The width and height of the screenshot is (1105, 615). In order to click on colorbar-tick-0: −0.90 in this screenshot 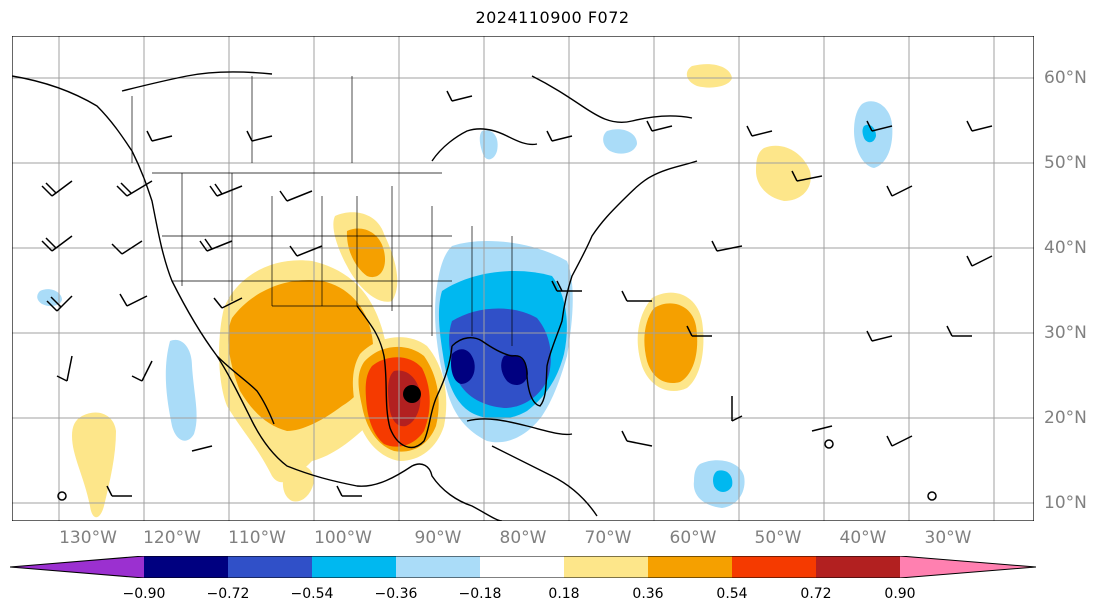, I will do `click(144, 594)`.